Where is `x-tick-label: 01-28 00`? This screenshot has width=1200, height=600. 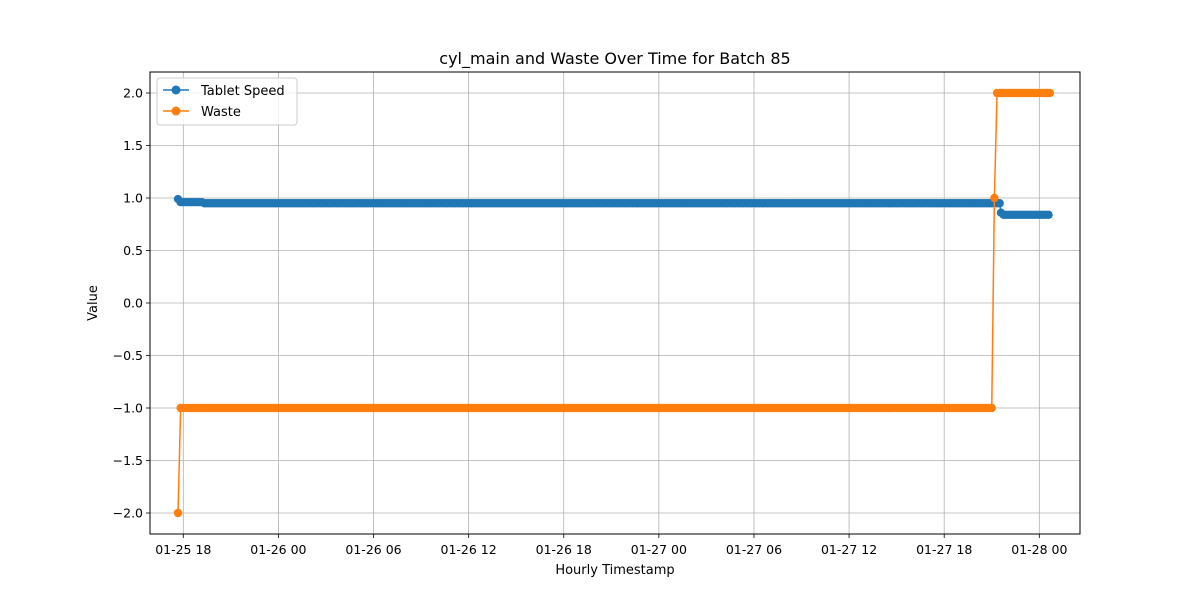
x-tick-label: 01-28 00 is located at coordinates (1039, 549).